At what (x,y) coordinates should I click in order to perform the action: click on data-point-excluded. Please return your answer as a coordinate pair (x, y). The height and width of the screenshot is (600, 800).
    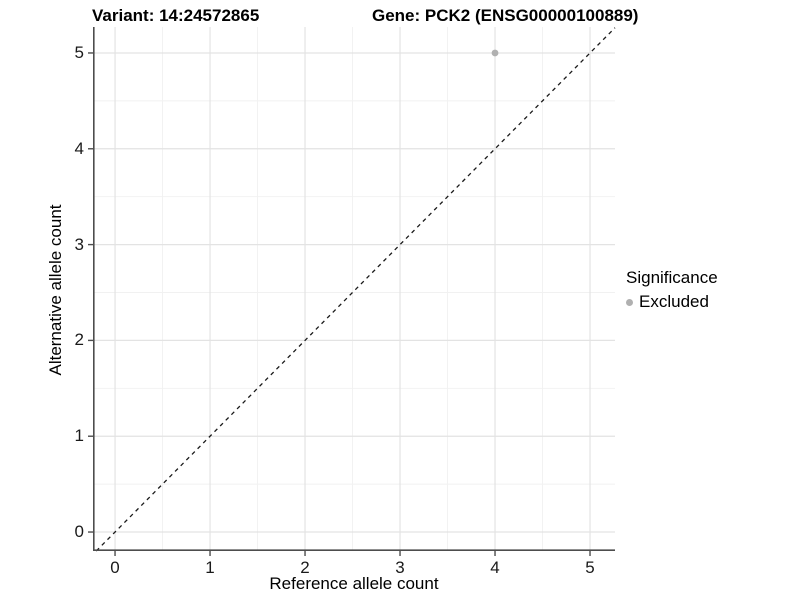
    Looking at the image, I should click on (495, 53).